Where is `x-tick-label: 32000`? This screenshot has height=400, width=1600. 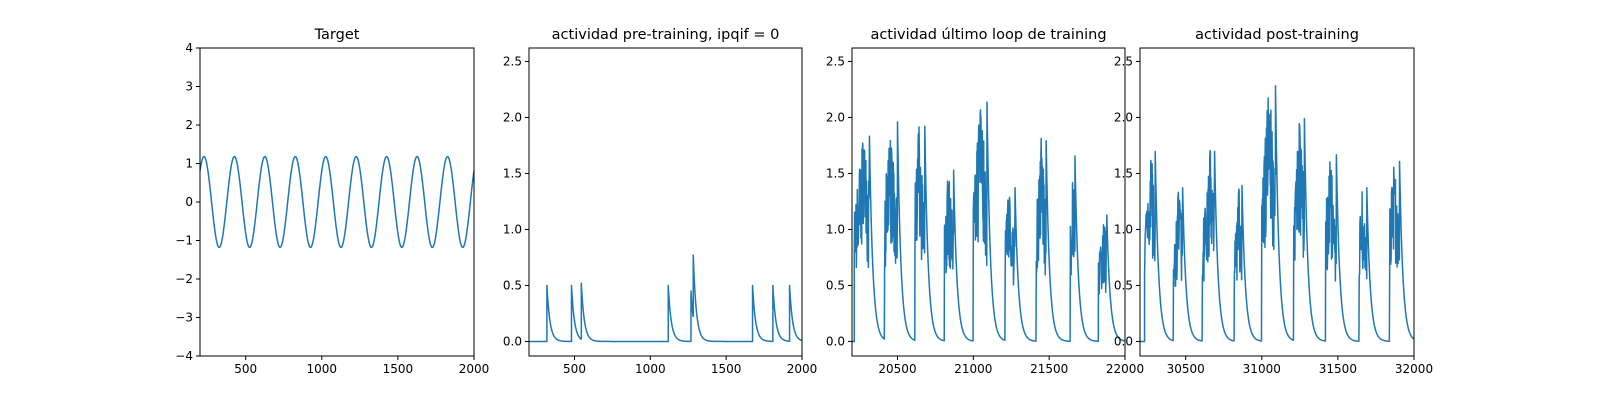
x-tick-label: 32000 is located at coordinates (1414, 369).